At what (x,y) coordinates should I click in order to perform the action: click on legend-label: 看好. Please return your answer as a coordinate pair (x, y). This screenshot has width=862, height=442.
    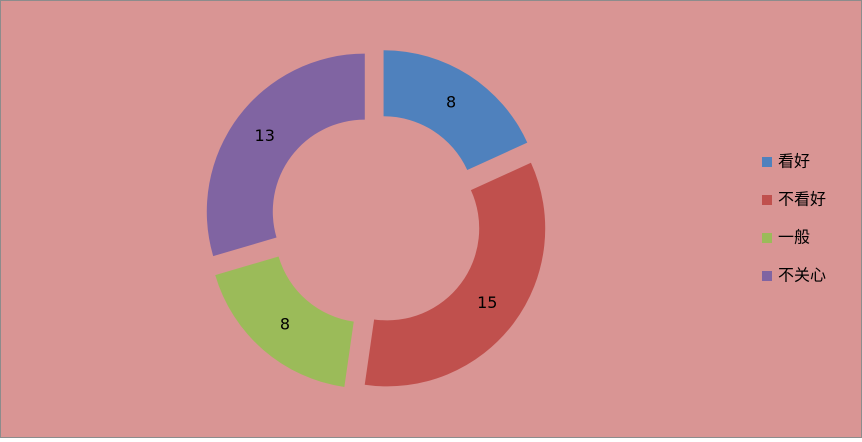
    Looking at the image, I should click on (794, 161).